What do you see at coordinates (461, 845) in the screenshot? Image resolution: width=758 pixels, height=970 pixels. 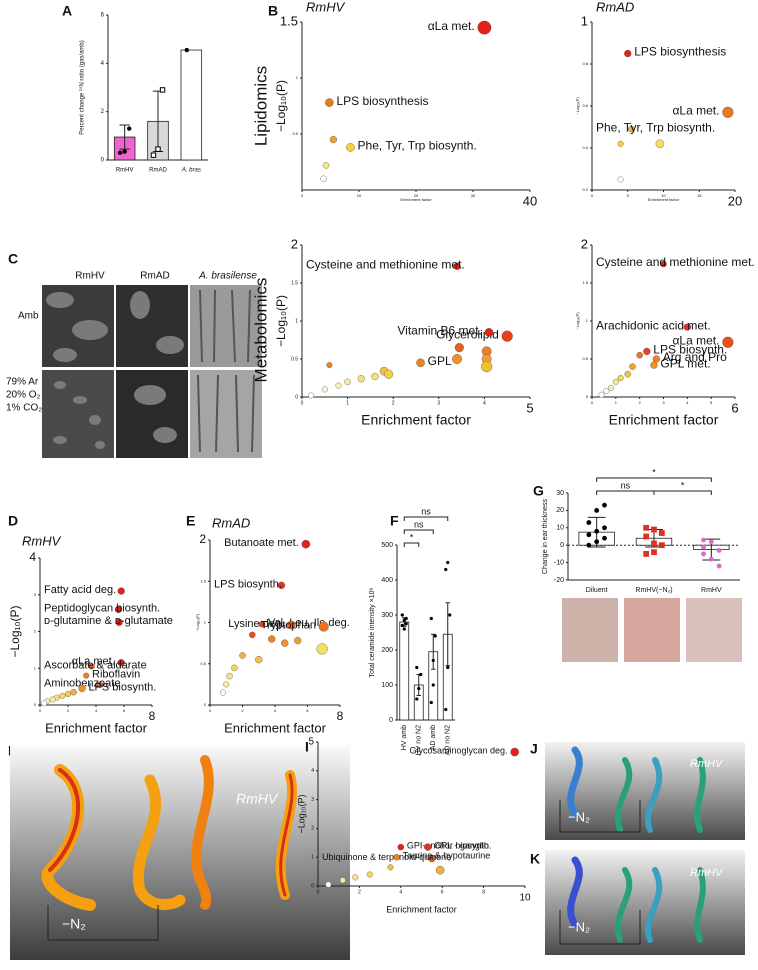 I see `point-label: GPL - ganglio` at bounding box center [461, 845].